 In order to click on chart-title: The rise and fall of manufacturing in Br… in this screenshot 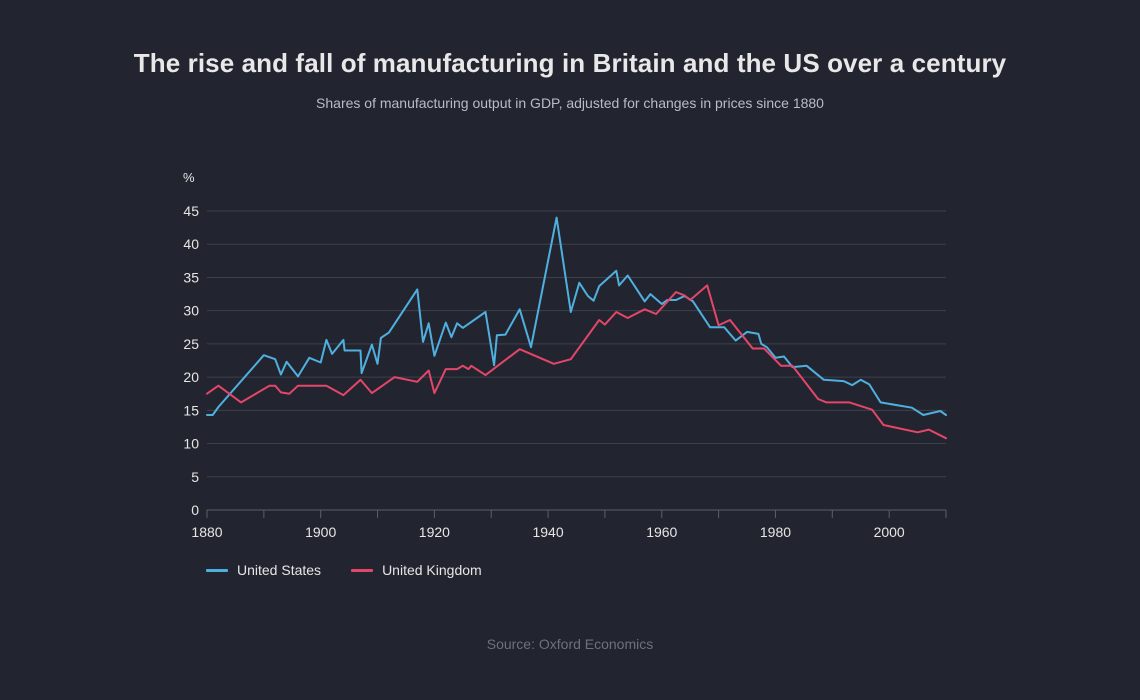, I will do `click(570, 63)`.